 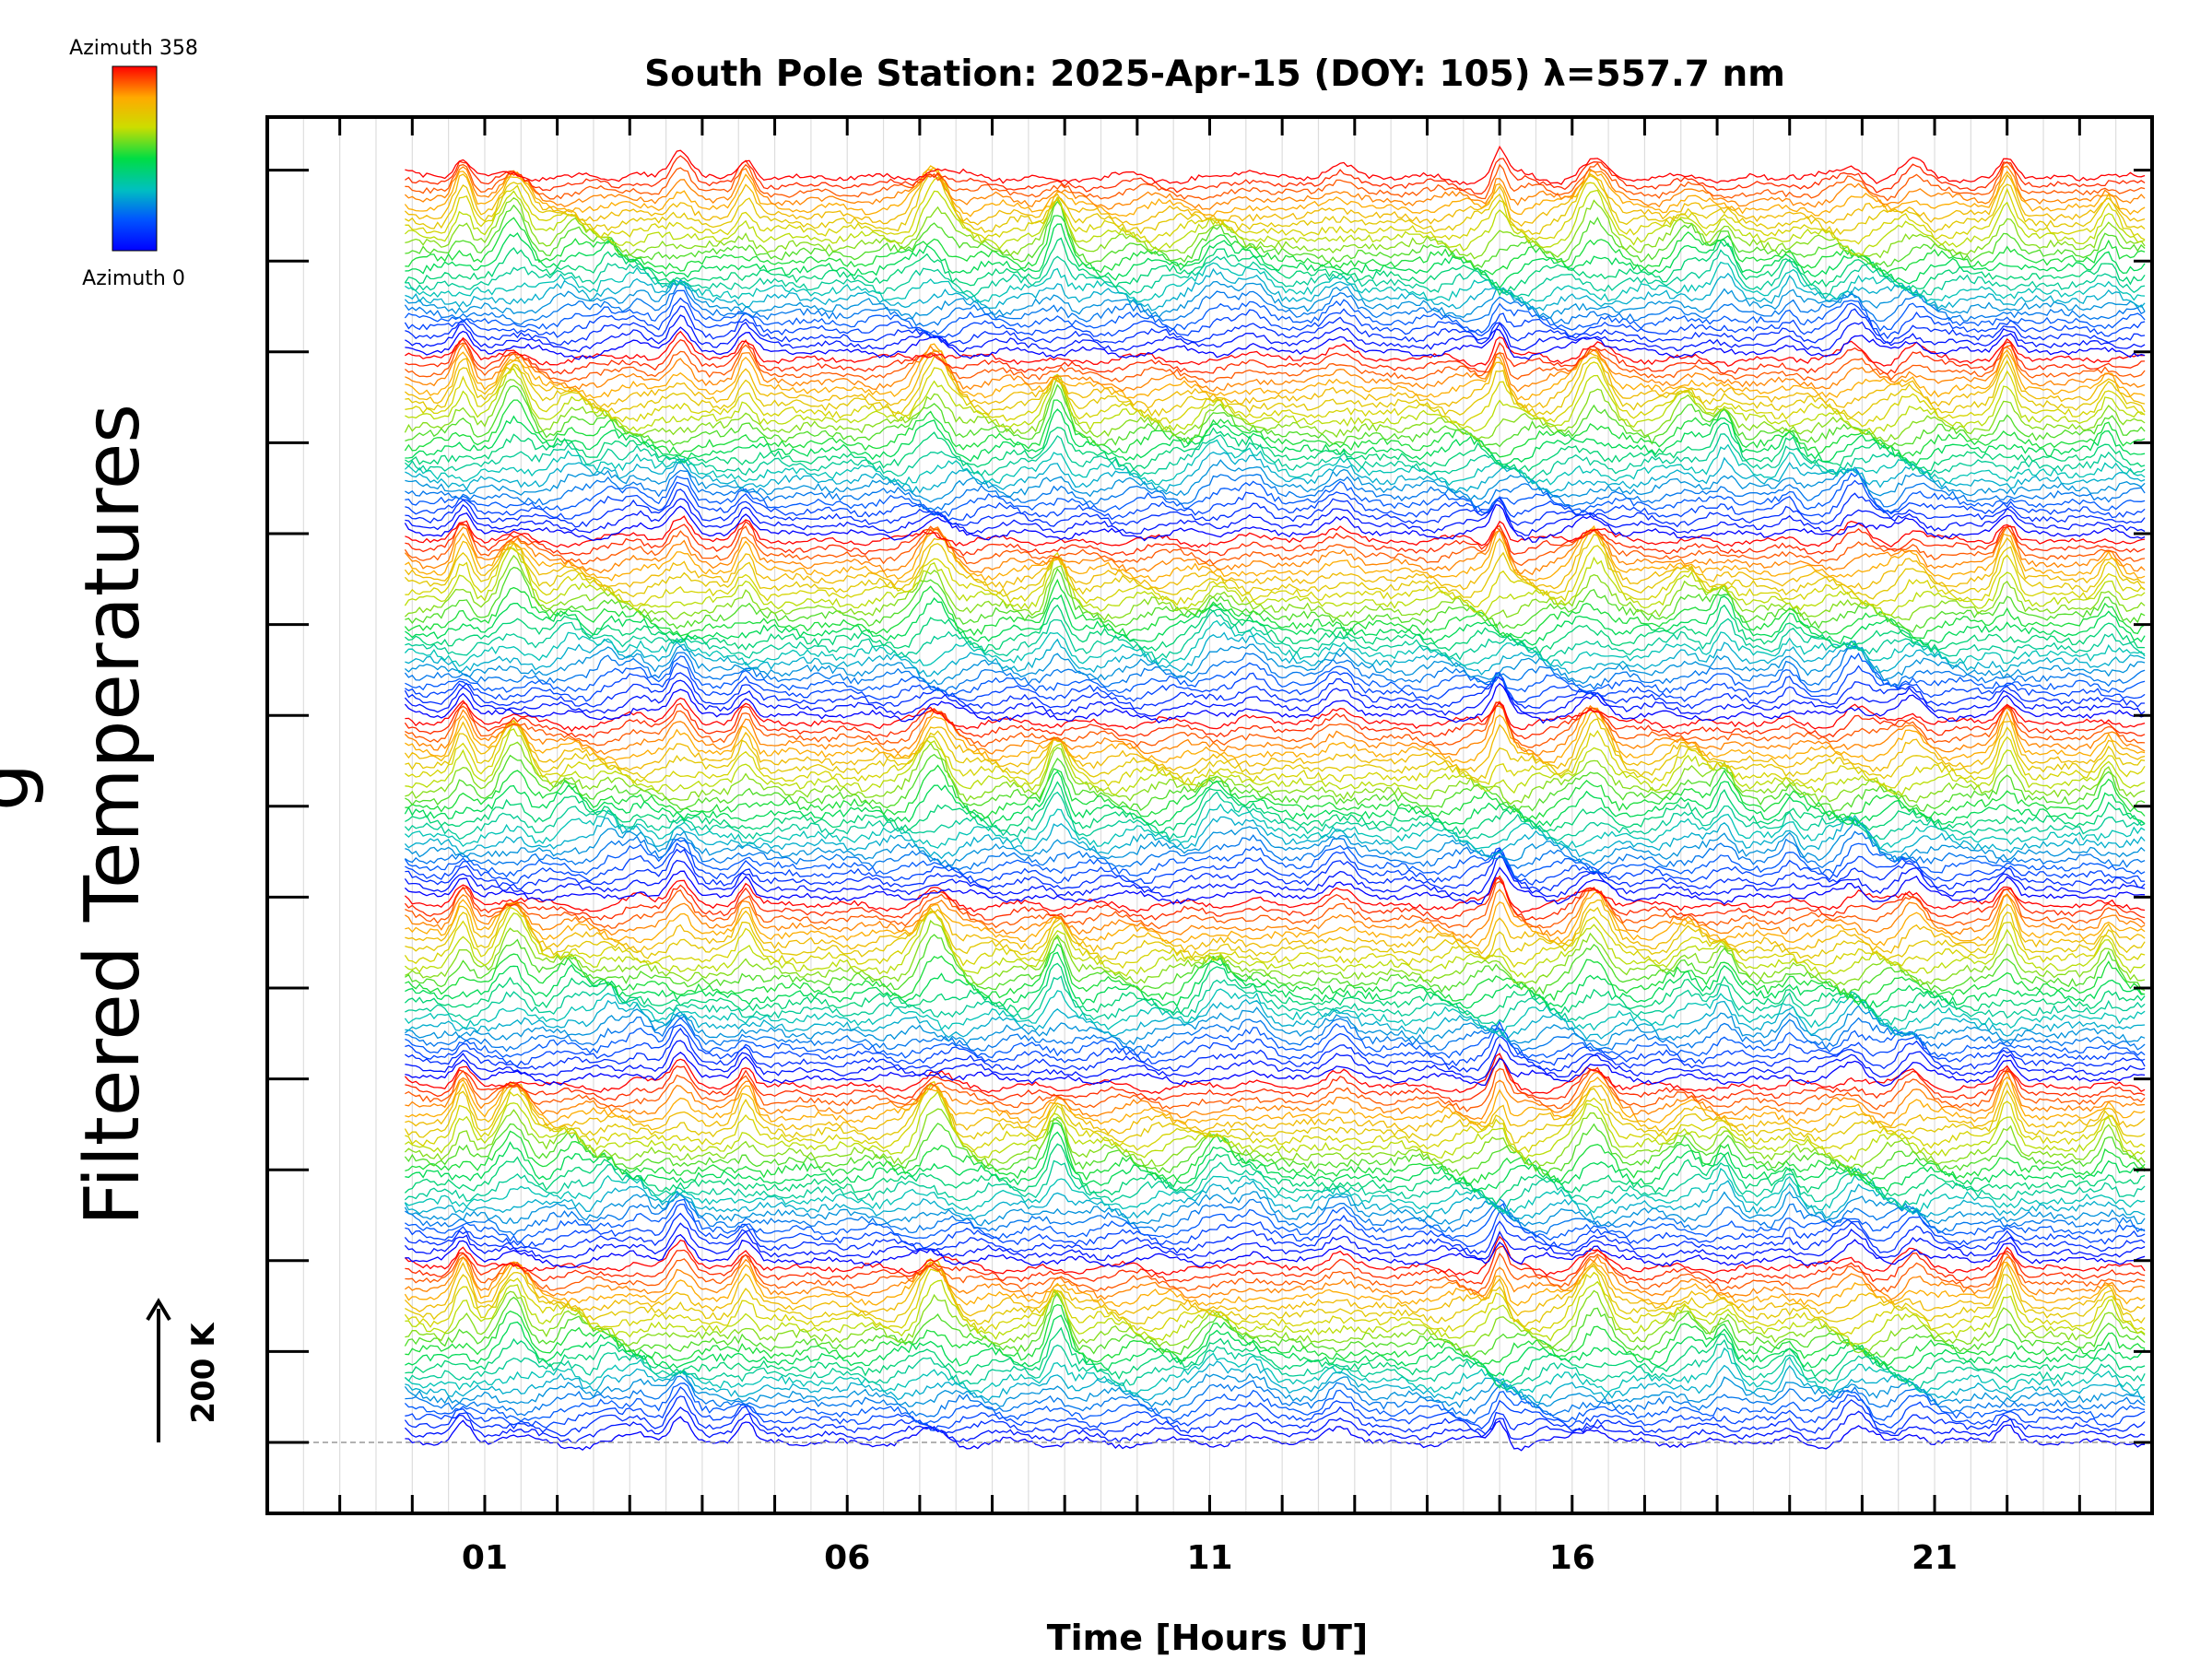 What do you see at coordinates (1208, 1638) in the screenshot?
I see `x-axis-label: Time [Hours UT]` at bounding box center [1208, 1638].